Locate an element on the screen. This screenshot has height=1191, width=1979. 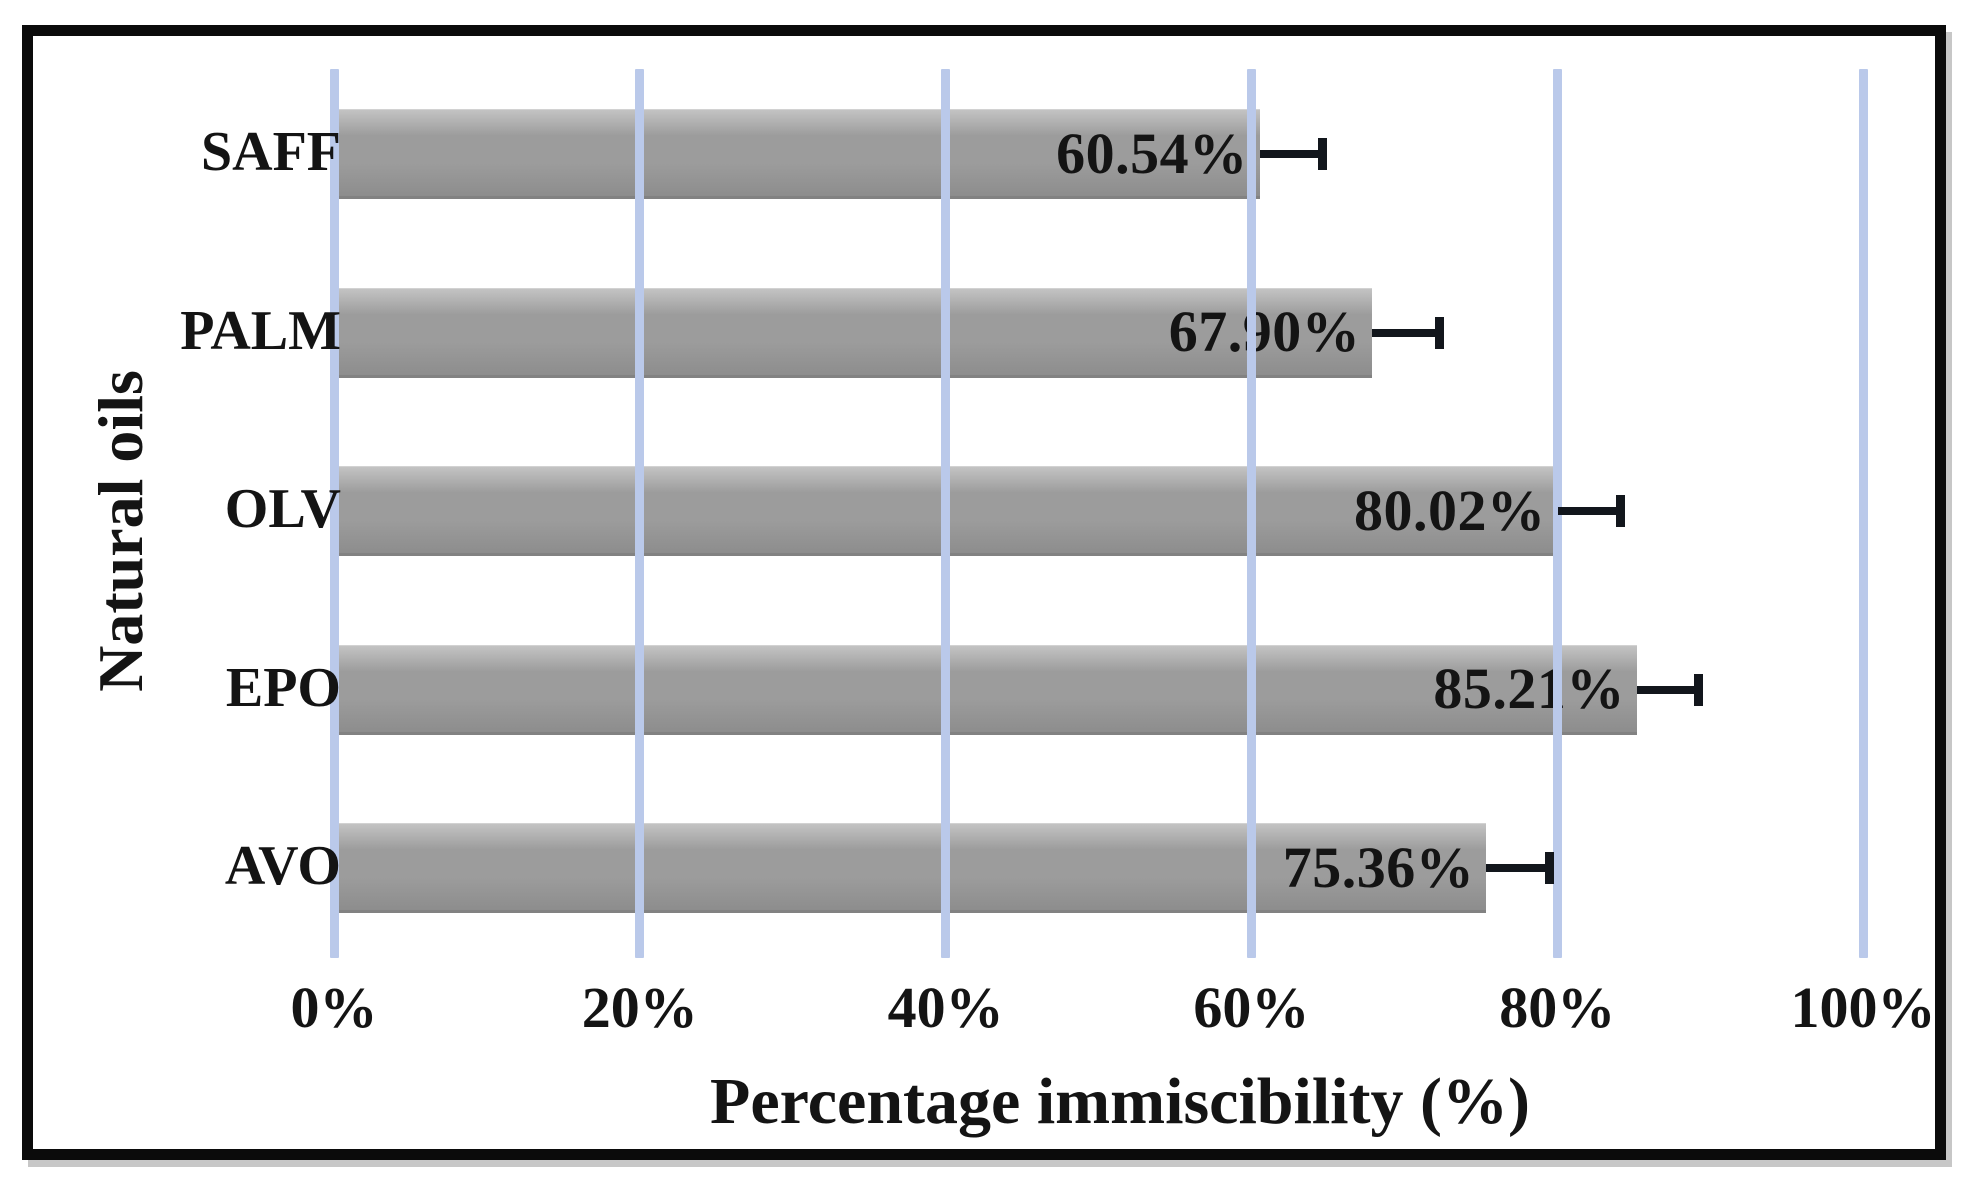
x-tick-label-100: 100% is located at coordinates (1863, 1007).